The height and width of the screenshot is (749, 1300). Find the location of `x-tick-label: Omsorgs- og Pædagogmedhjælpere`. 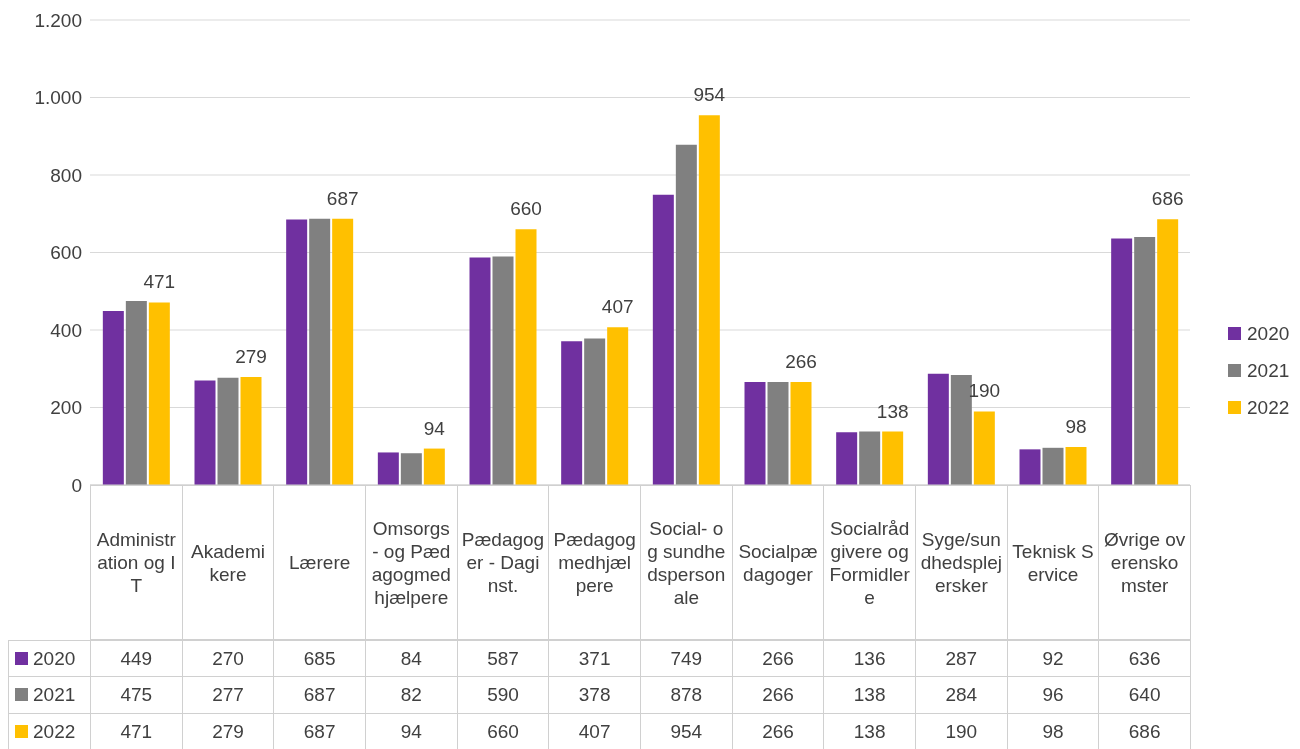

x-tick-label: Omsorgs- og Pædagogmedhjælpere is located at coordinates (411, 562).